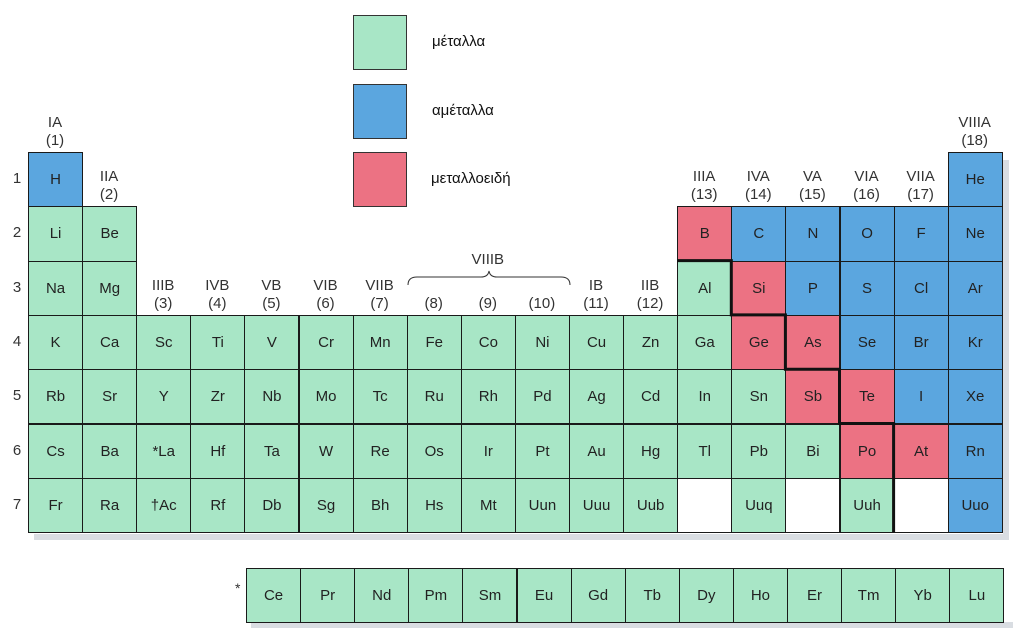 The image size is (1024, 638). What do you see at coordinates (55, 140) in the screenshot?
I see `group-number: (1)` at bounding box center [55, 140].